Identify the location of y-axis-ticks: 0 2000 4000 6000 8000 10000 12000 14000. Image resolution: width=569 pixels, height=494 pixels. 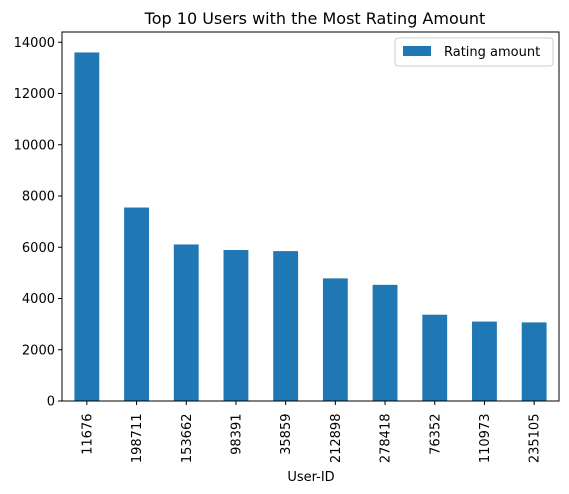
(38, 223).